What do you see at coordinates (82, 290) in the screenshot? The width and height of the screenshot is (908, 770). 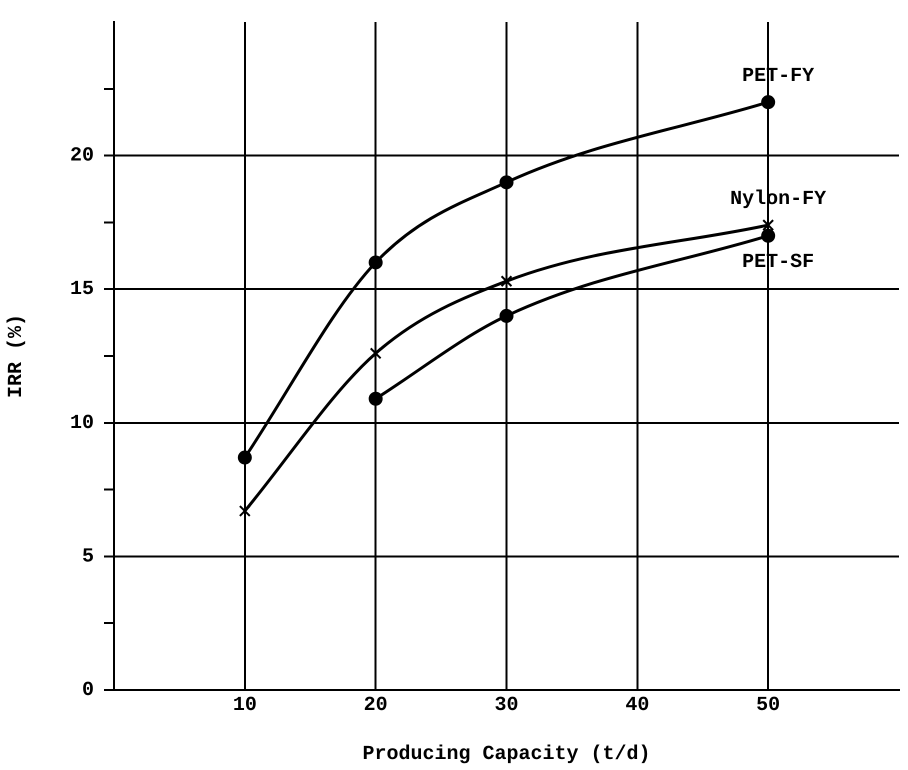 I see `y-tick-label: 15` at bounding box center [82, 290].